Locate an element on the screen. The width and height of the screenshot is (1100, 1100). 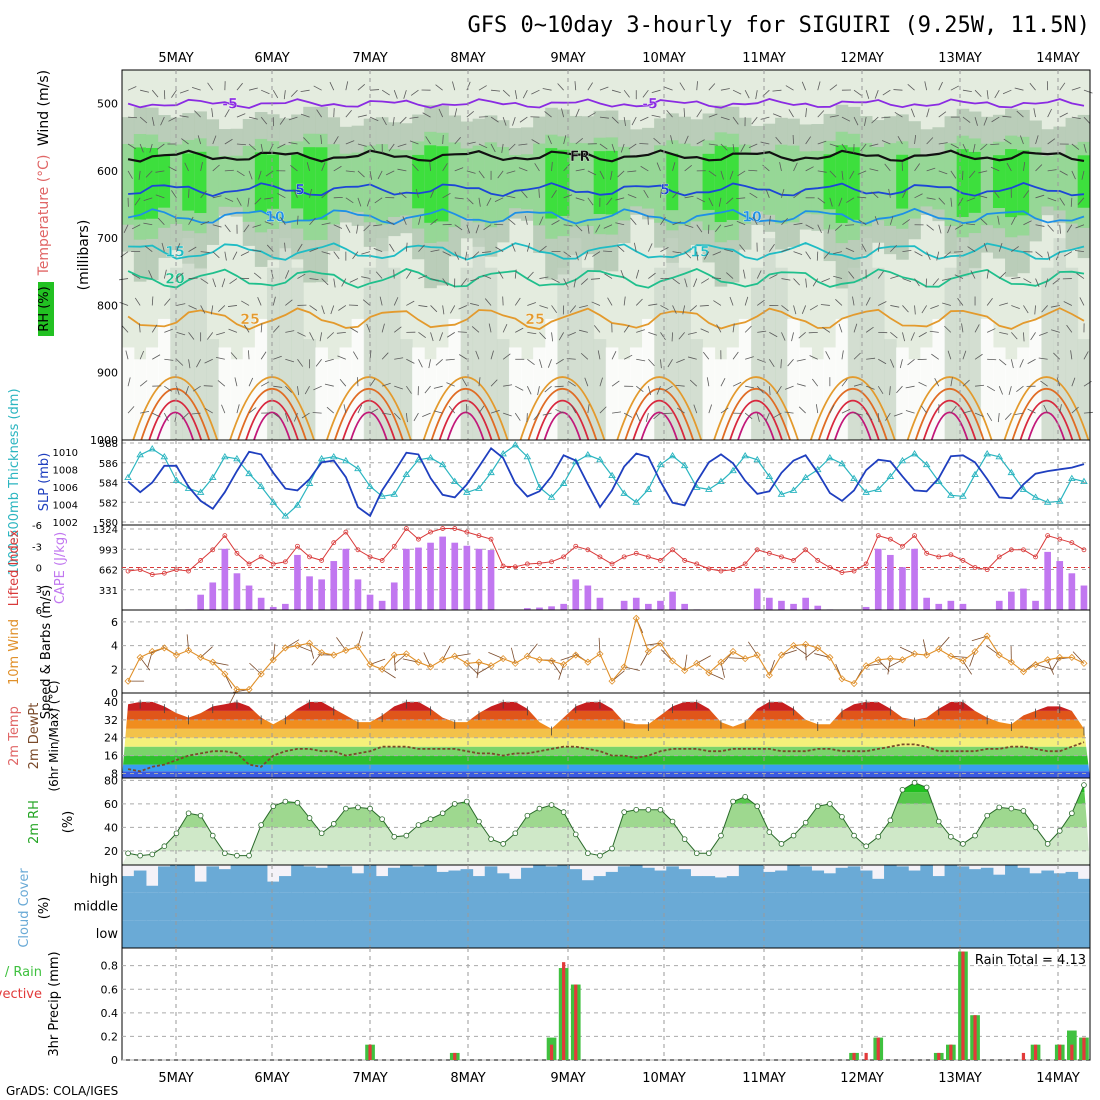
thickness-tick: 584 is located at coordinates (108, 484).